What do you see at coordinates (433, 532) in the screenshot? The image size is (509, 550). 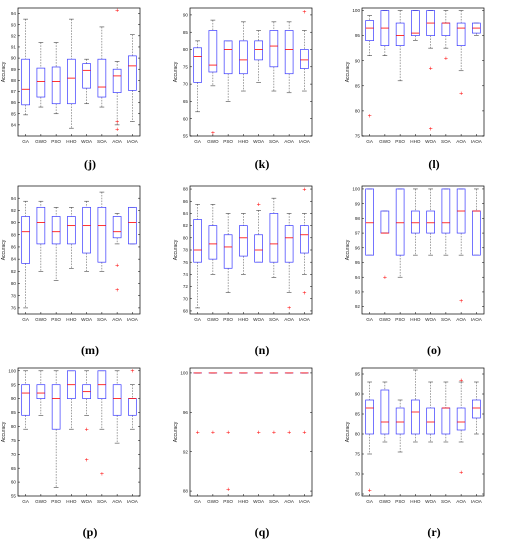 I see `panel-label: (r)` at bounding box center [433, 532].